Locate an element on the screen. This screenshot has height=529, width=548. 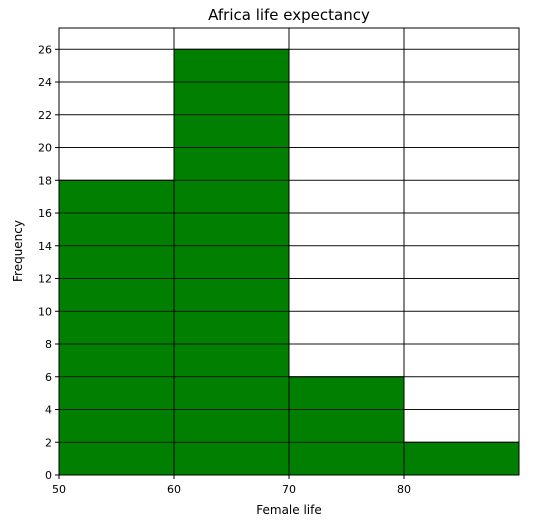
y-tick-label: 10 is located at coordinates (45, 311).